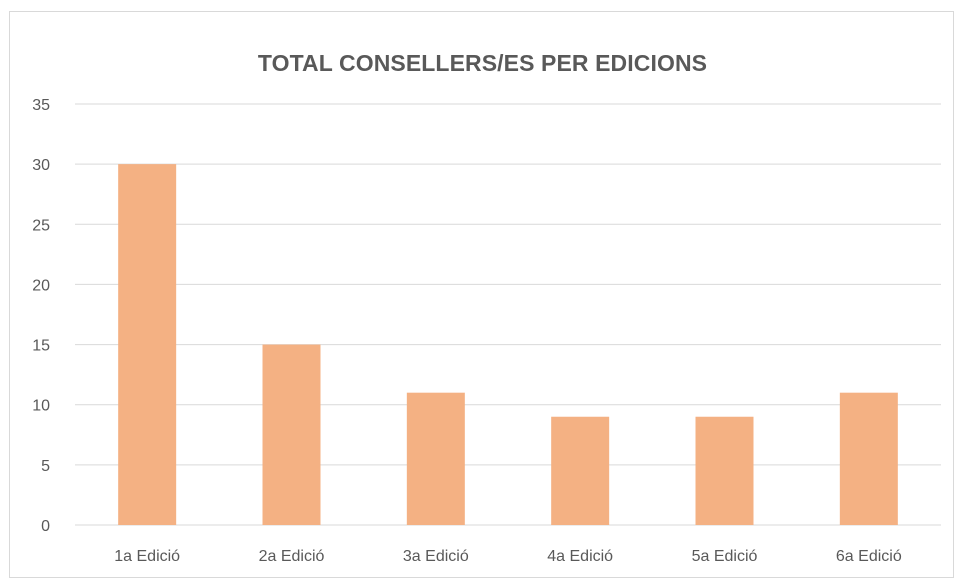 This screenshot has width=957, height=580. What do you see at coordinates (869, 556) in the screenshot?
I see `x-tick-label: 6a Edició` at bounding box center [869, 556].